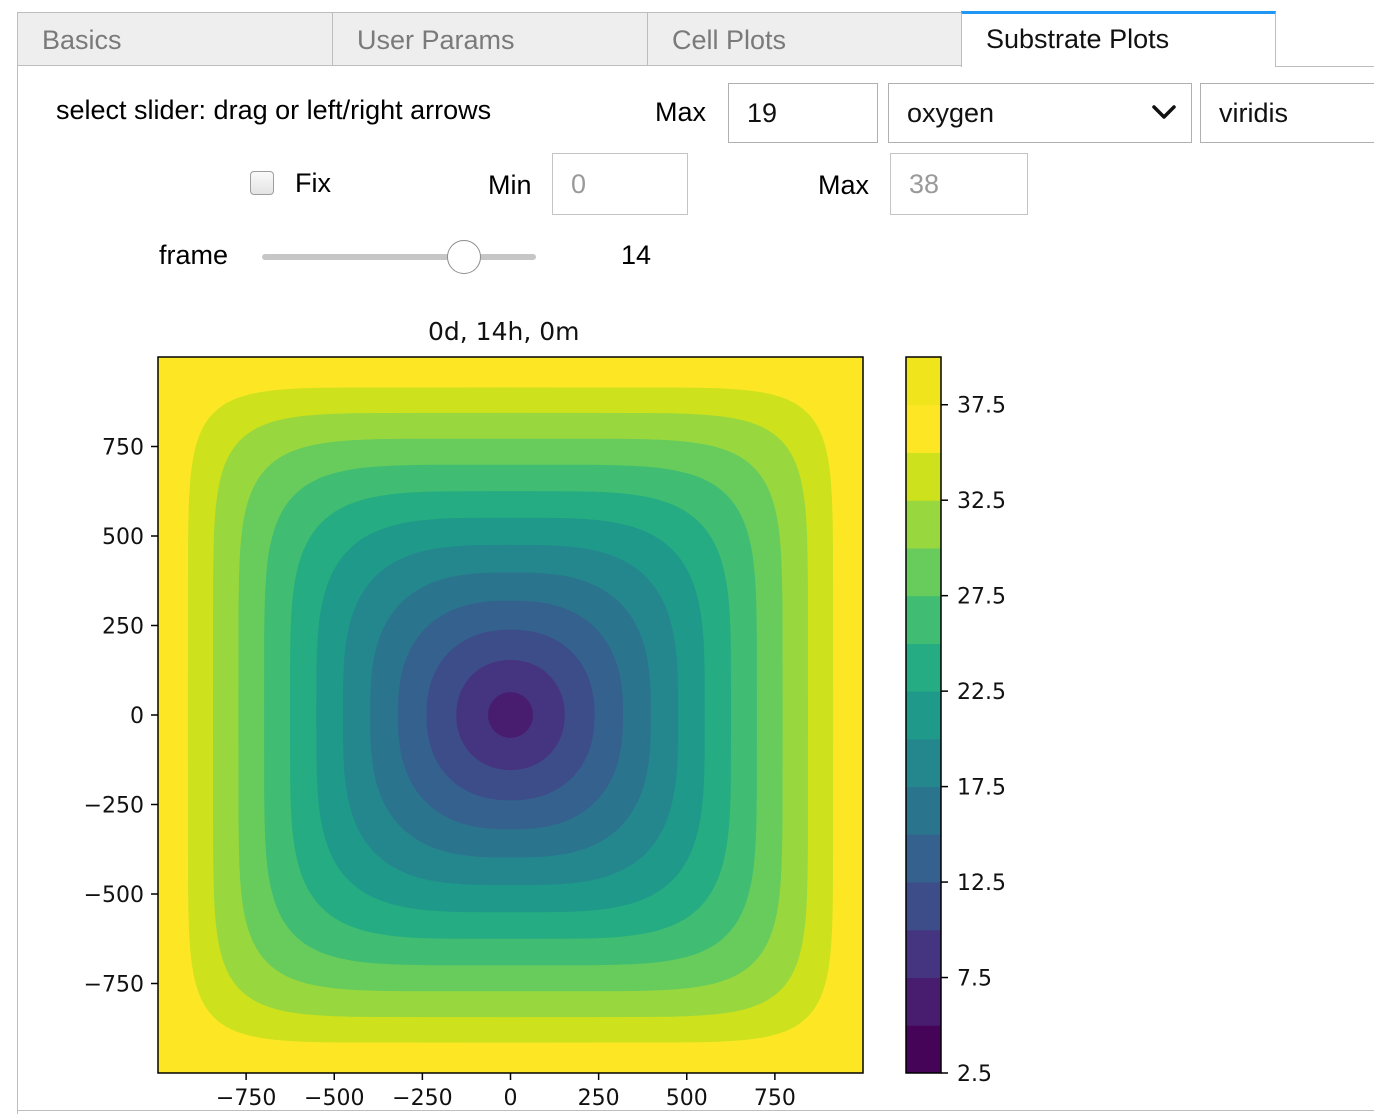 The height and width of the screenshot is (1114, 1374). What do you see at coordinates (636, 255) in the screenshot?
I see `frame-value: 14` at bounding box center [636, 255].